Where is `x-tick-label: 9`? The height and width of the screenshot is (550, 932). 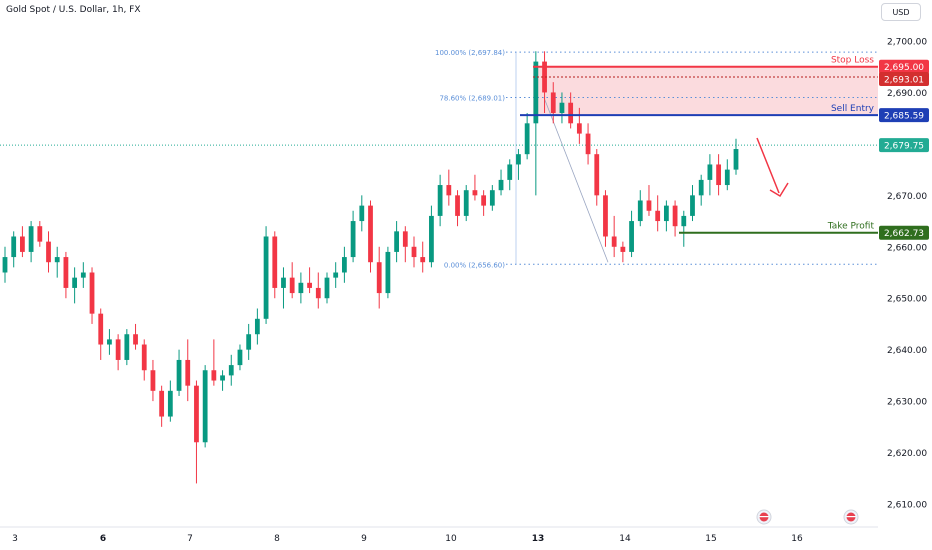 x-tick-label: 9 is located at coordinates (364, 539).